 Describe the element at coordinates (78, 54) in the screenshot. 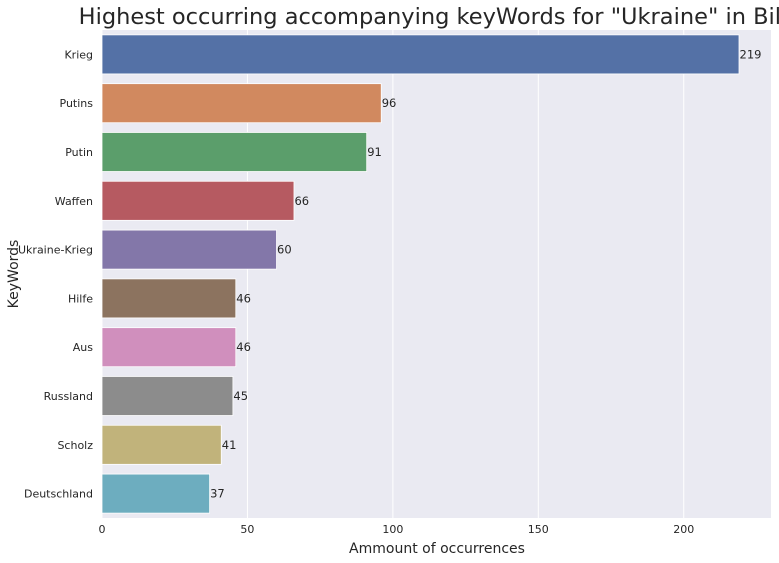

I see `y-tick-label: Krieg` at that location.